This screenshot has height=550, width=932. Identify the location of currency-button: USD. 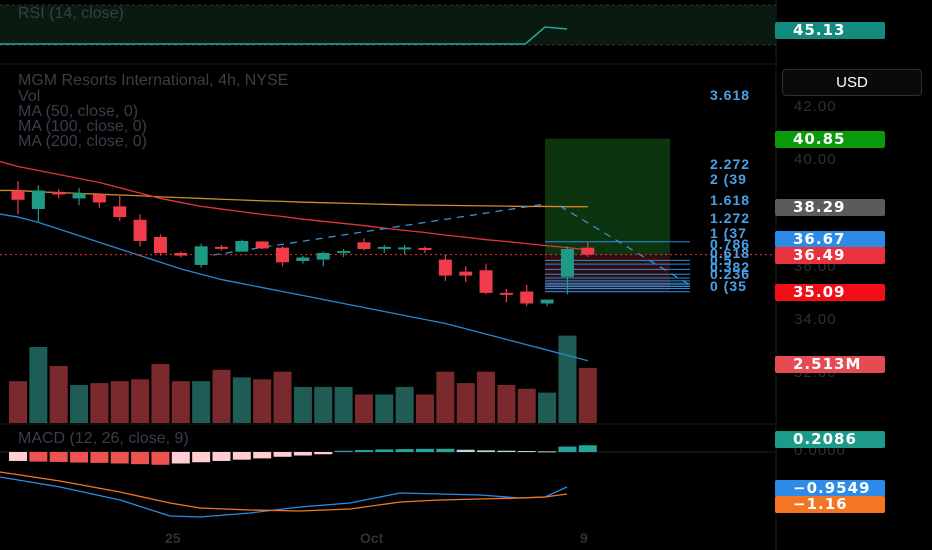
(852, 82).